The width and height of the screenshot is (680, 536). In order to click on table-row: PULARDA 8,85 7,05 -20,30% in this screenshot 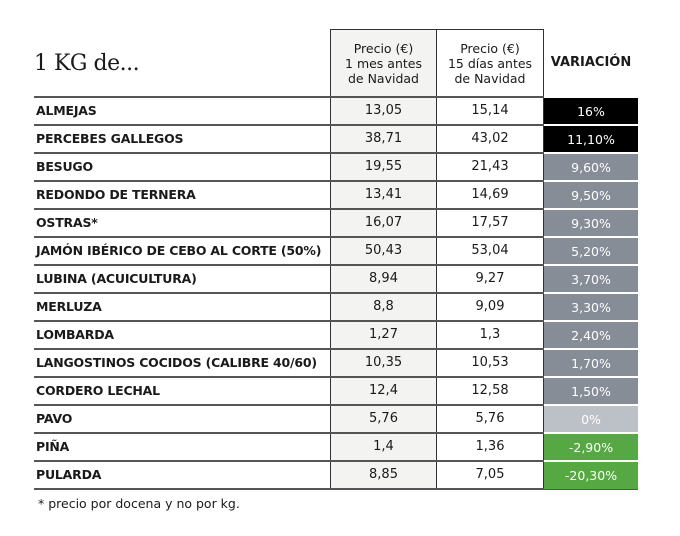, I will do `click(336, 475)`.